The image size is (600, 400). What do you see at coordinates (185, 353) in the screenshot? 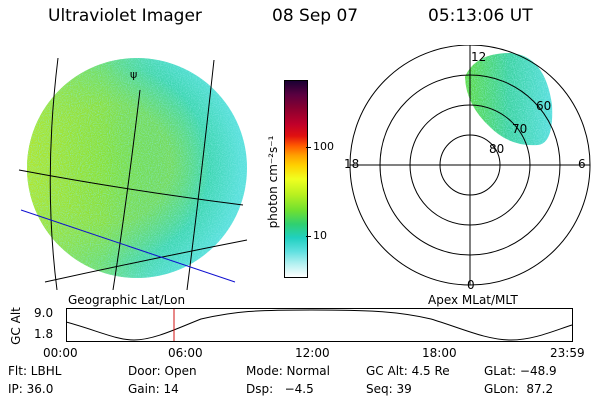
I see `time-tick-0600: 06:00` at bounding box center [185, 353].